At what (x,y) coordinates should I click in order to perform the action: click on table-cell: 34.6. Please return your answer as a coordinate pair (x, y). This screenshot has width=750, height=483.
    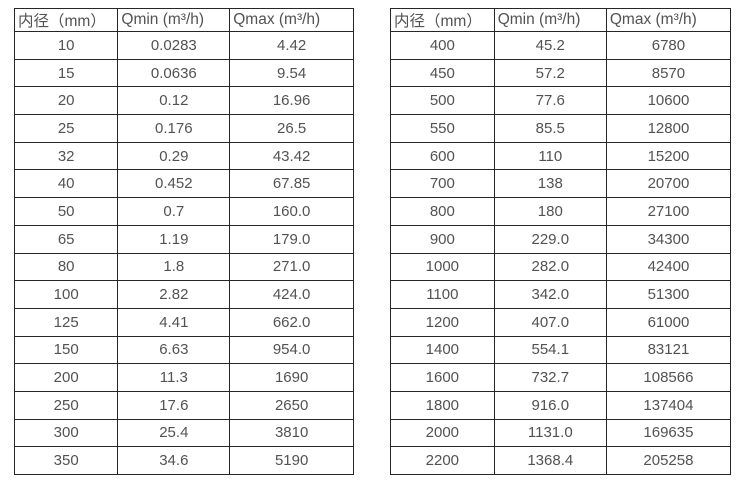
    Looking at the image, I should click on (174, 460).